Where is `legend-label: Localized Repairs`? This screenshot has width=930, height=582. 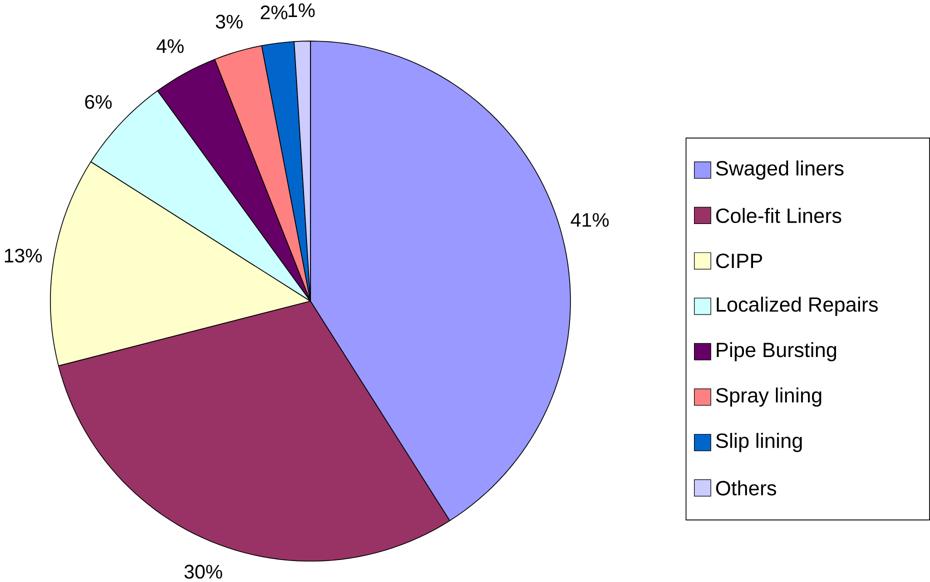
legend-label: Localized Repairs is located at coordinates (797, 306).